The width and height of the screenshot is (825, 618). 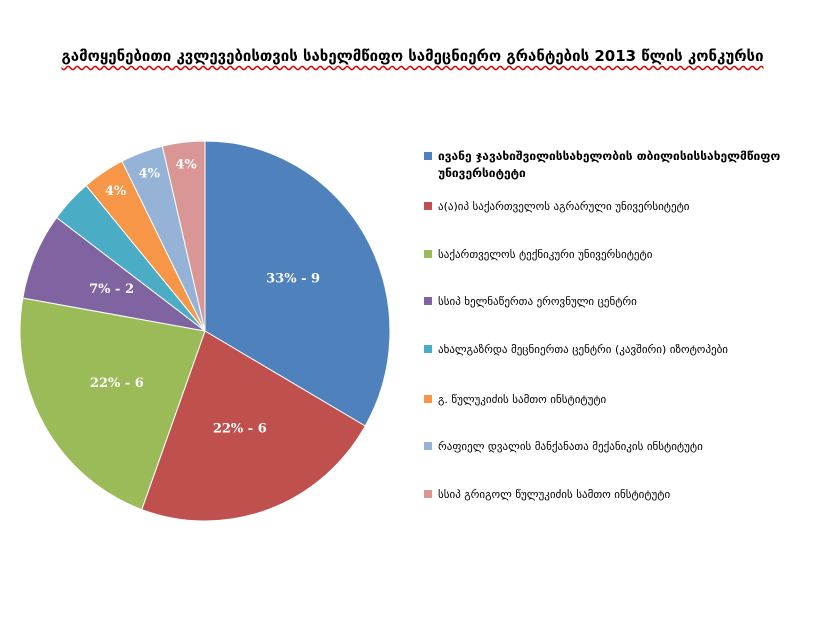 What do you see at coordinates (522, 399) in the screenshot?
I see `legend-label: გ. წულუკიძის სამთო ინსტიტუტი` at bounding box center [522, 399].